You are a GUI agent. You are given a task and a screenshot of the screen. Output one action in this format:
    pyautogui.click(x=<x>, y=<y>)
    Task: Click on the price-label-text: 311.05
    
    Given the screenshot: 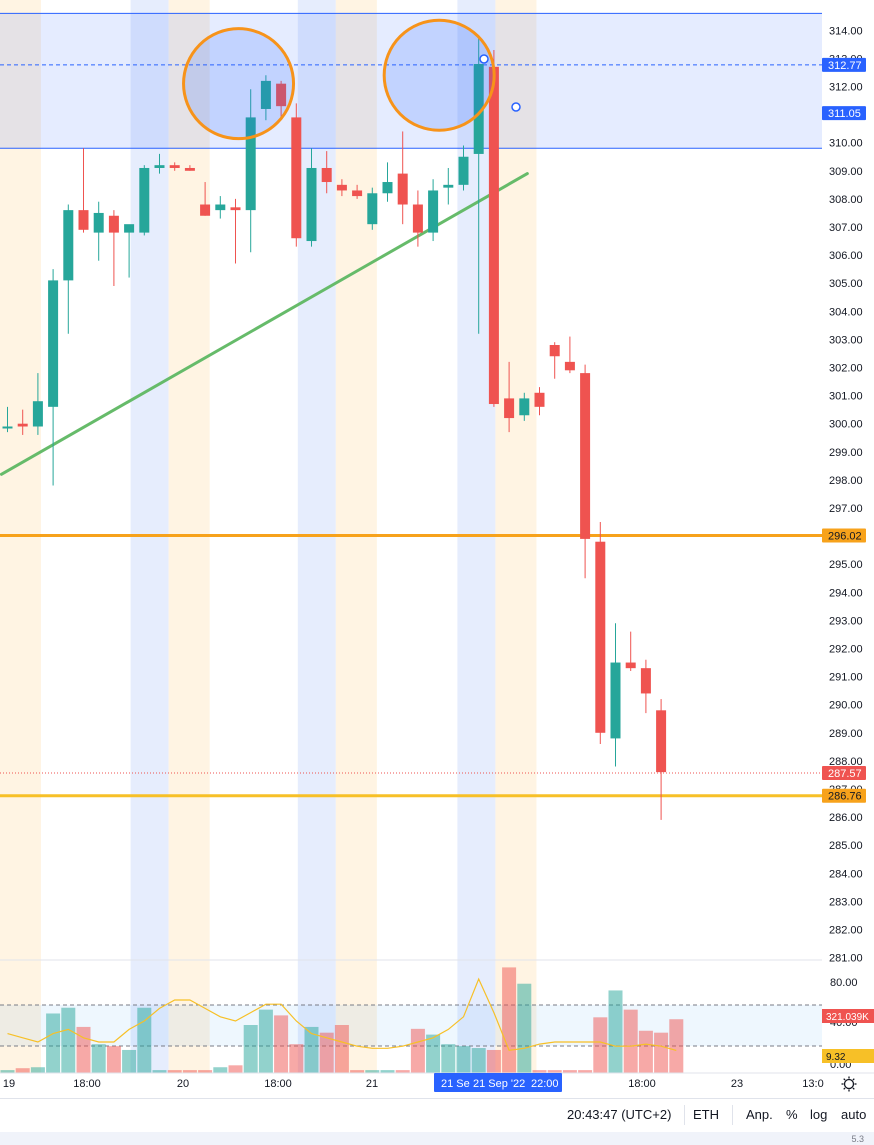 What is the action you would take?
    pyautogui.click(x=844, y=114)
    